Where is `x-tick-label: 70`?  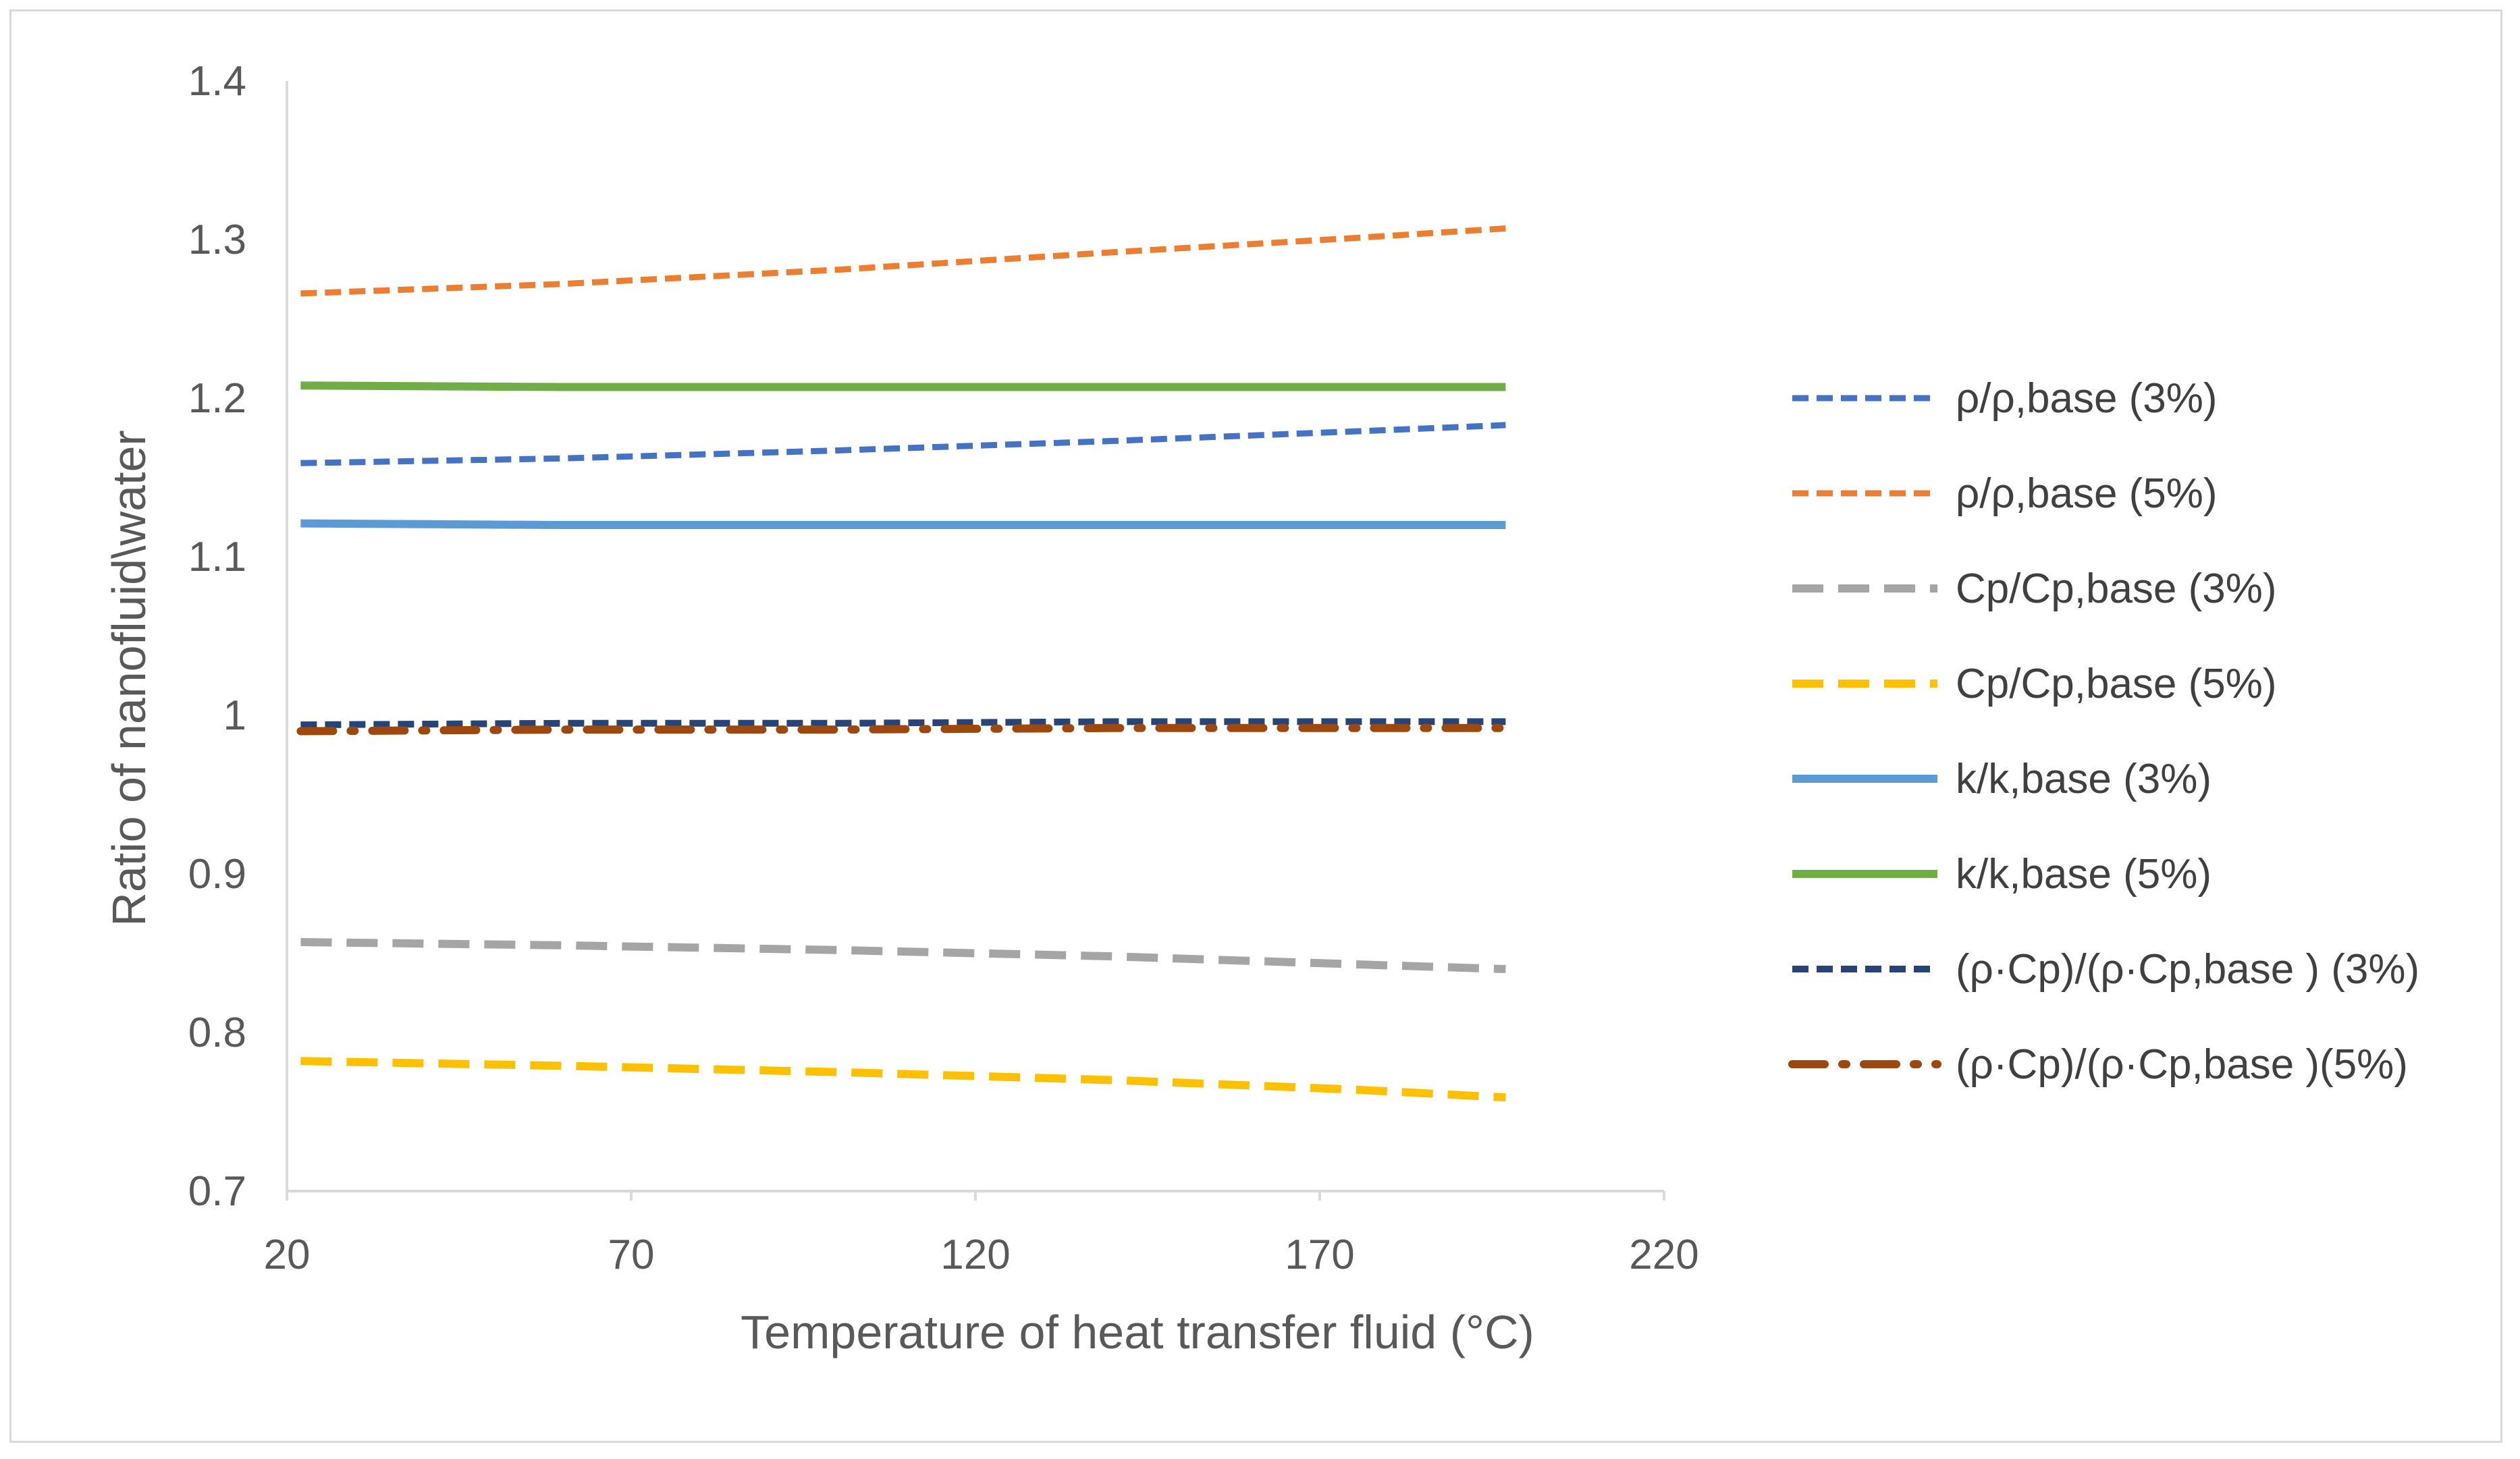 x-tick-label: 70 is located at coordinates (631, 1255).